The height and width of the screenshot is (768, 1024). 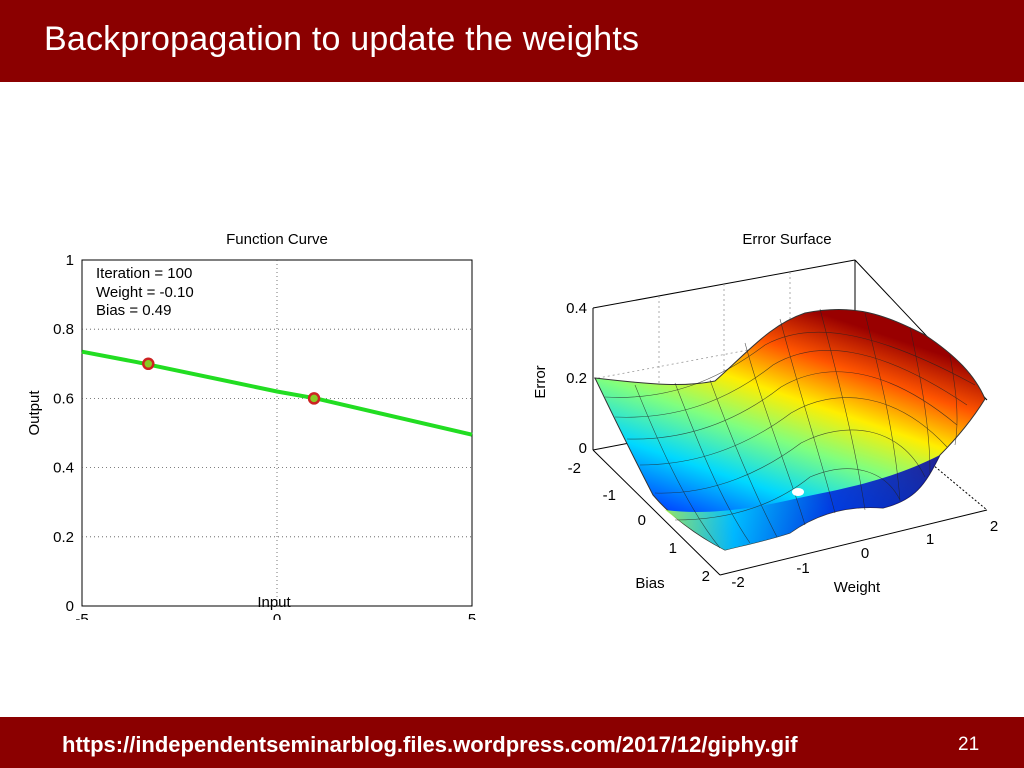 I want to click on z-axis-label: Error, so click(x=540, y=381).